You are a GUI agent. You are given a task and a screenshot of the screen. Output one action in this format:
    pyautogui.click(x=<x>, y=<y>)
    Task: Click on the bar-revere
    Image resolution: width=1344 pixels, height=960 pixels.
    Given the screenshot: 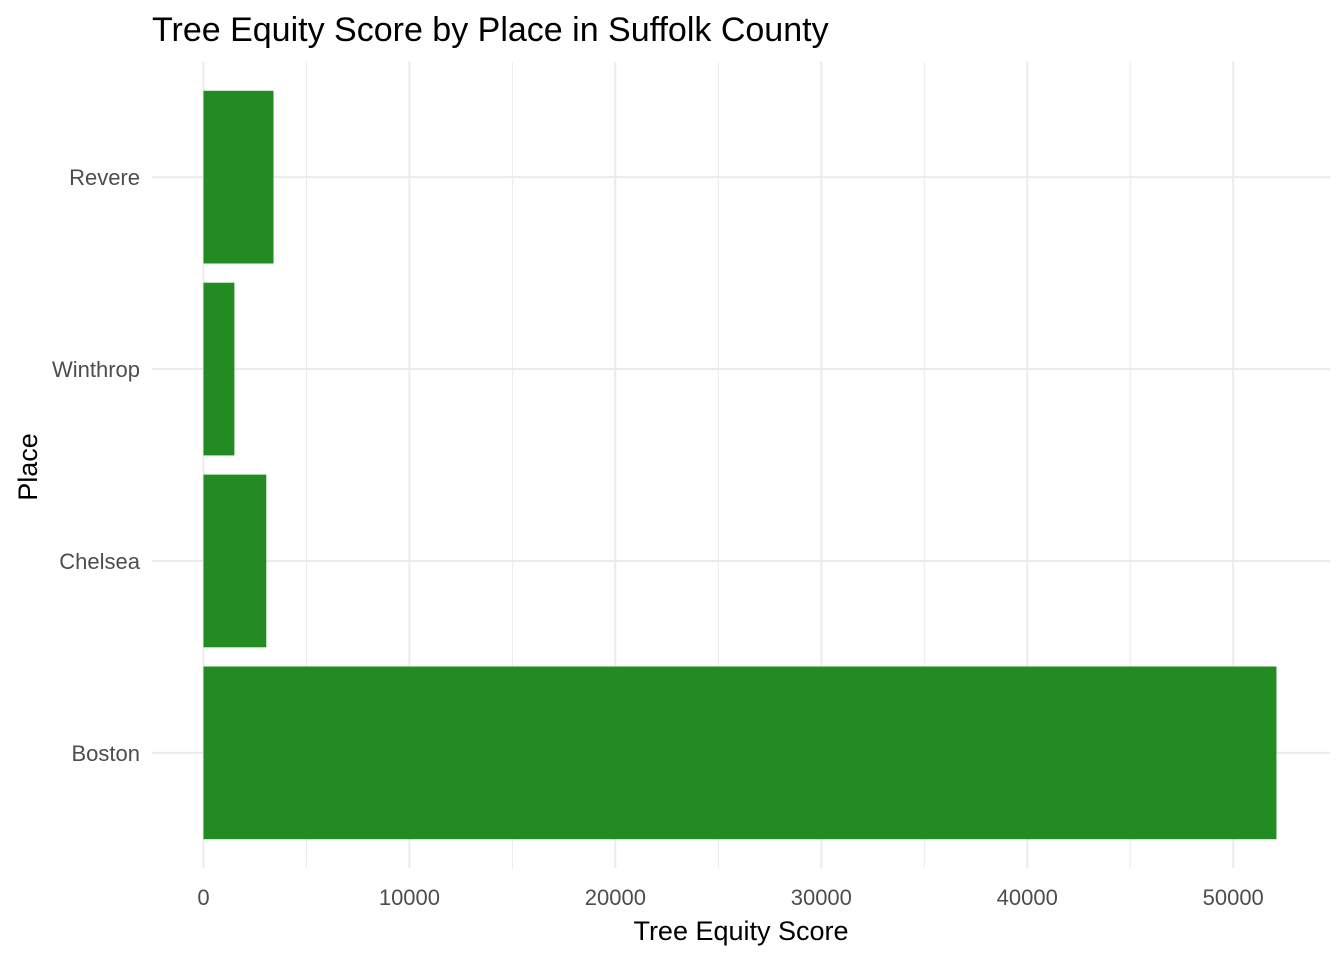 What is the action you would take?
    pyautogui.click(x=238, y=177)
    